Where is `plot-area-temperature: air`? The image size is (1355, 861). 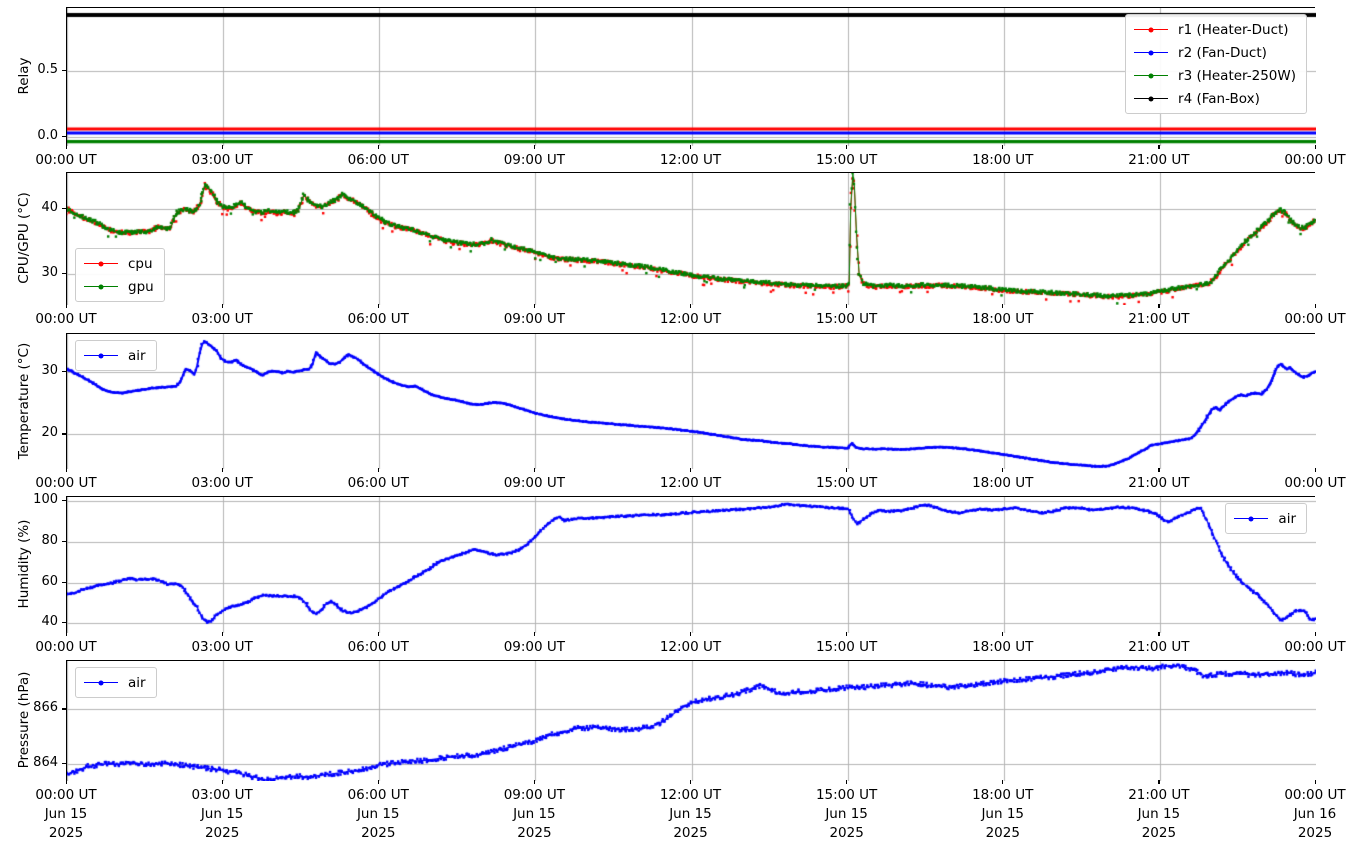
plot-area-temperature: air is located at coordinates (691, 401).